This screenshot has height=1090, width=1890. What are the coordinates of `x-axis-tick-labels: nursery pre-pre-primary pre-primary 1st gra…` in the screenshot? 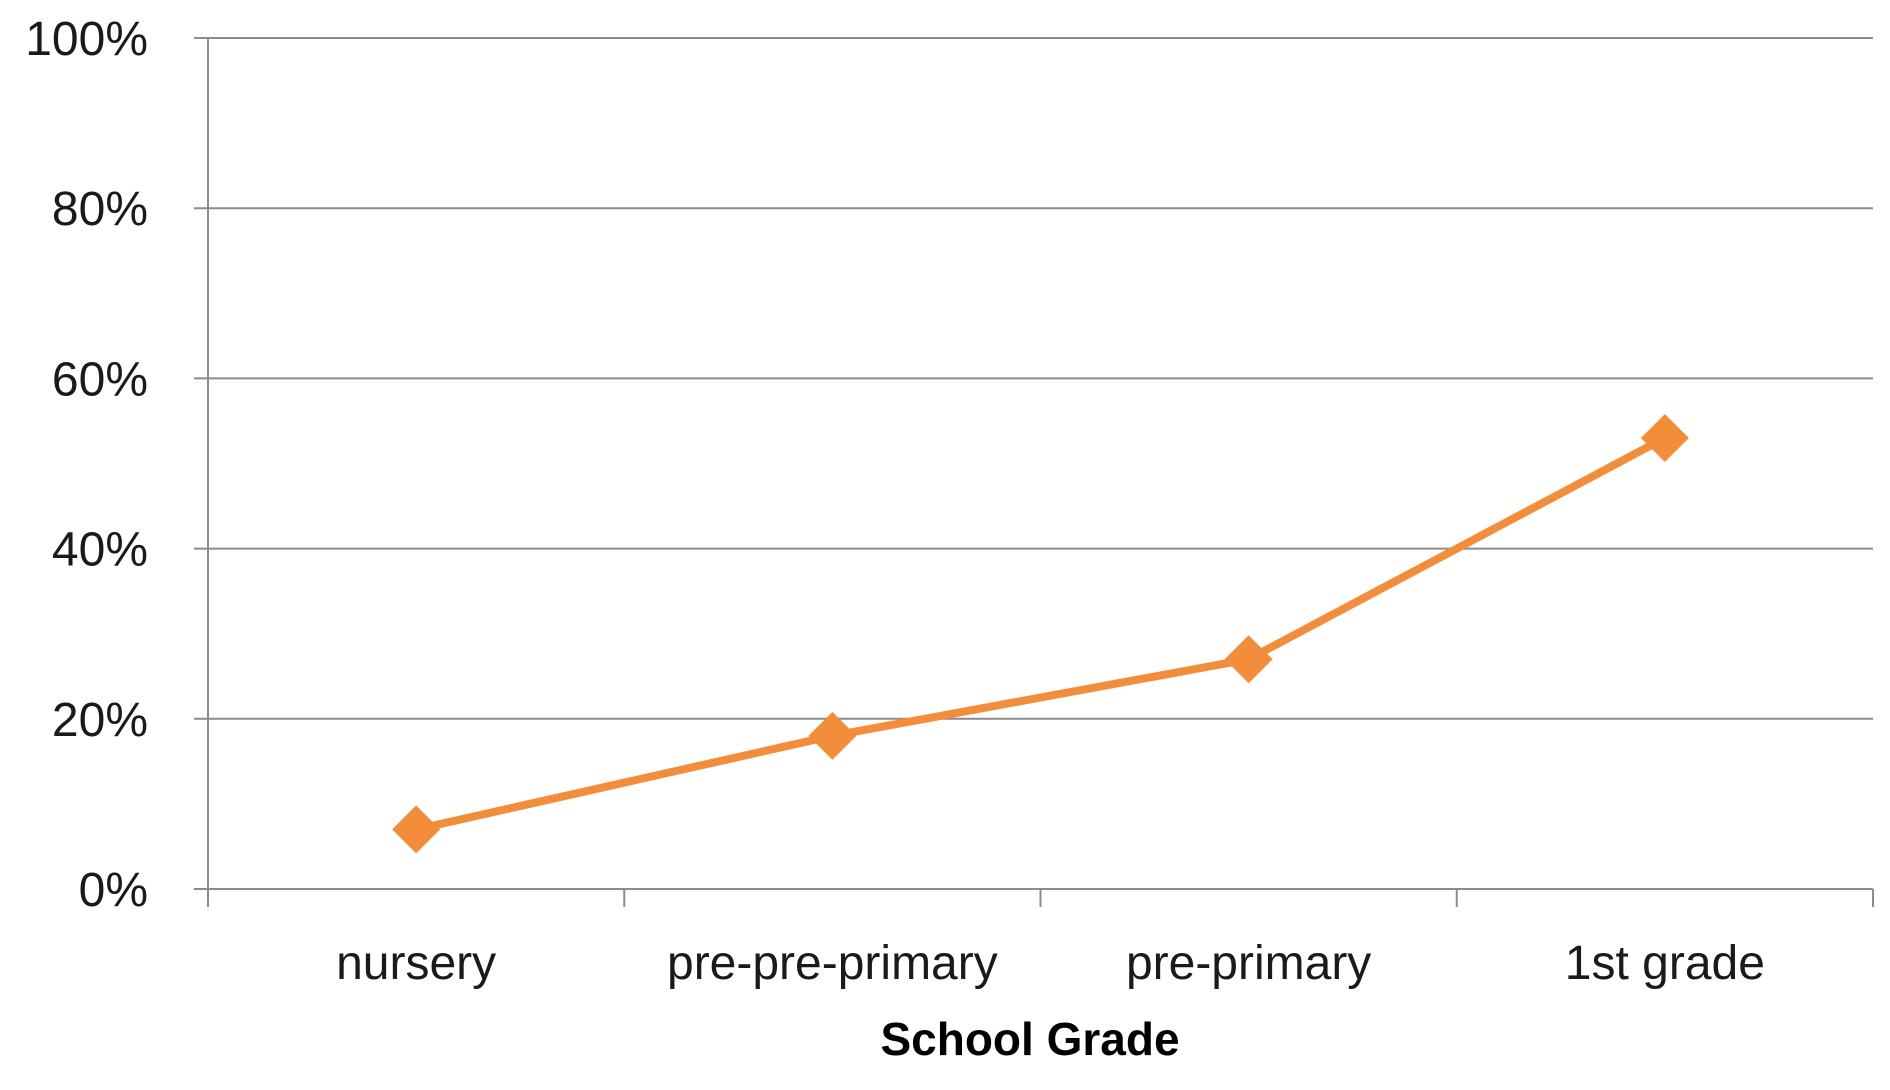 It's located at (1050, 963).